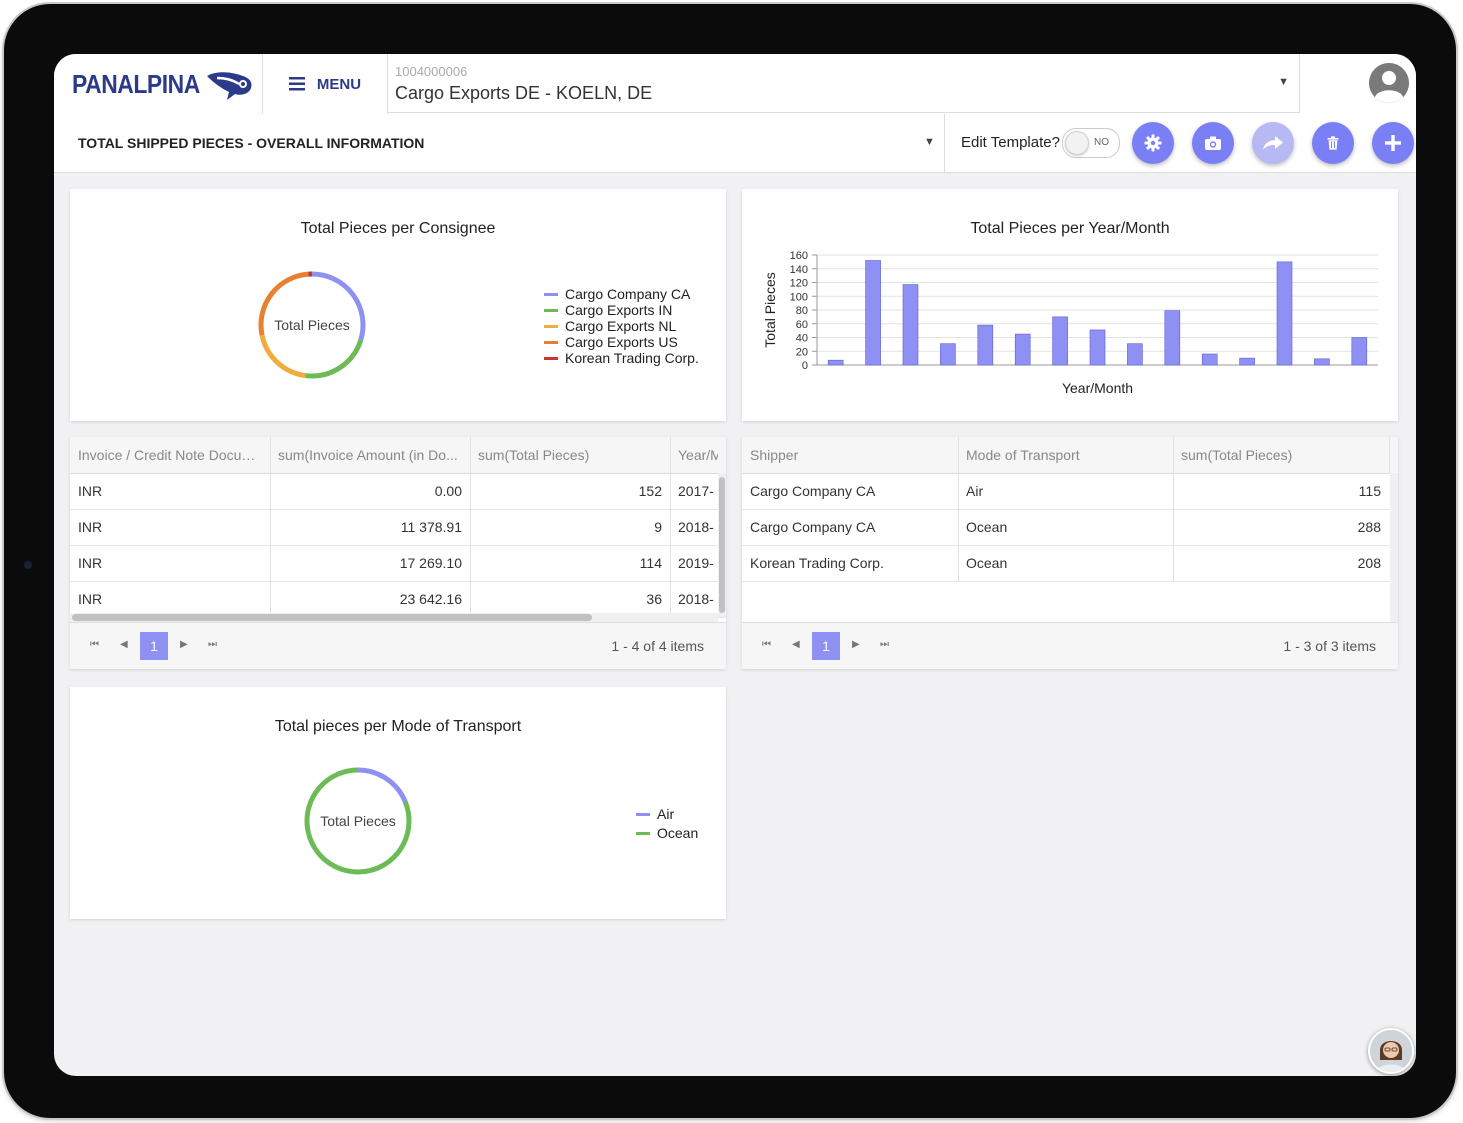 The image size is (1463, 1123). Describe the element at coordinates (1023, 455) in the screenshot. I see `column-header-mode-of-transport: Mode of Transport` at that location.